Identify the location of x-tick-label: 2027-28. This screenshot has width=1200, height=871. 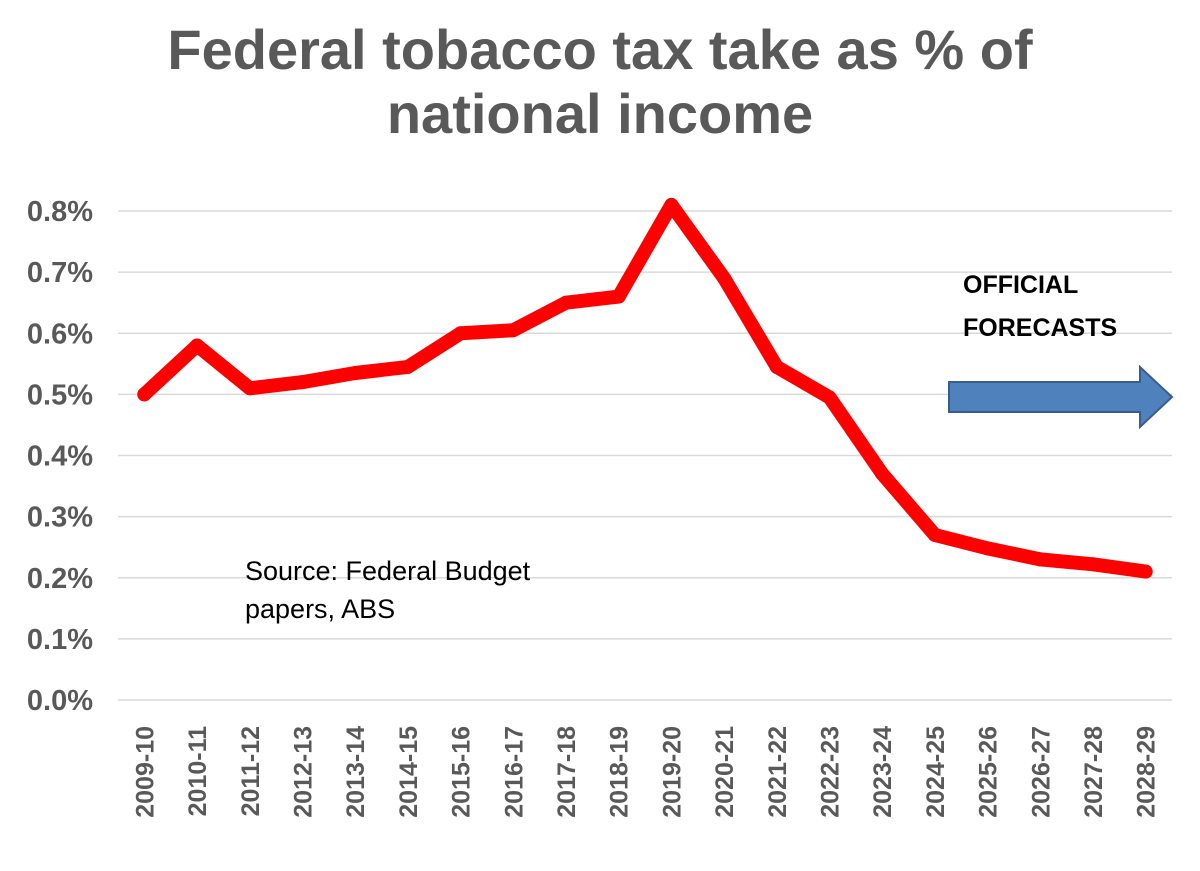
(1094, 772).